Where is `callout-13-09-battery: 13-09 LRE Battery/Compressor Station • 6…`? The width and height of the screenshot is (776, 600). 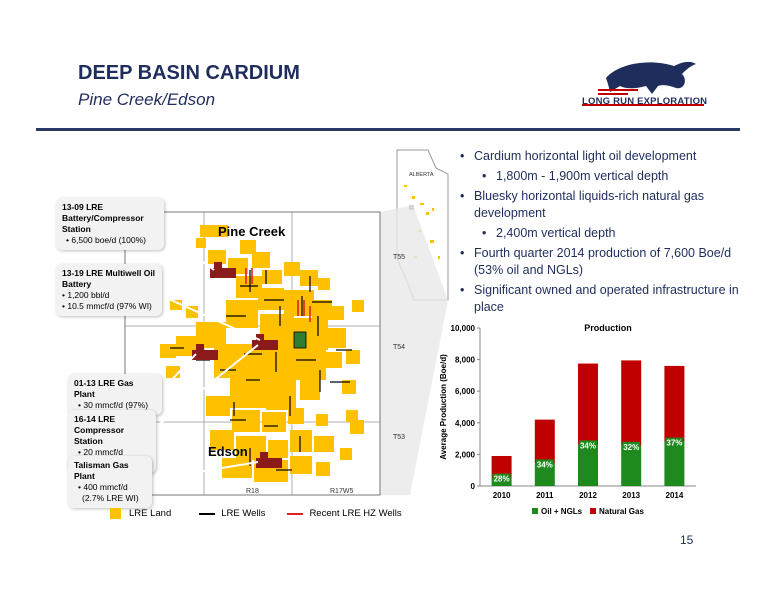
callout-13-09-battery: 13-09 LRE Battery/Compressor Station • 6… is located at coordinates (110, 224).